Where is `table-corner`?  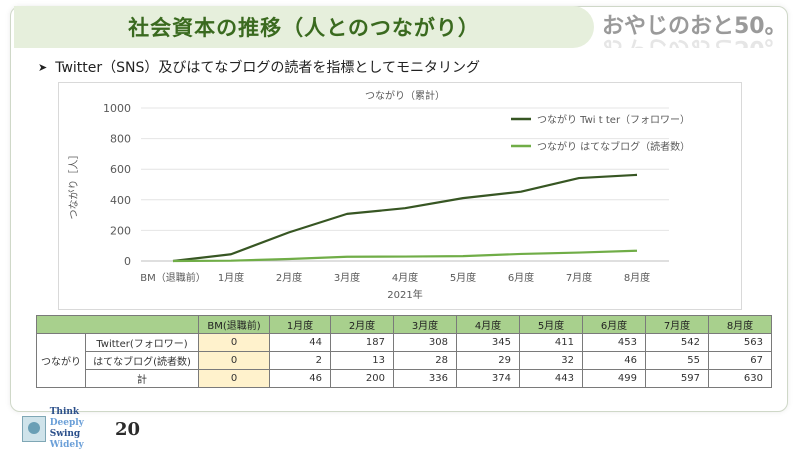
table-corner is located at coordinates (118, 325).